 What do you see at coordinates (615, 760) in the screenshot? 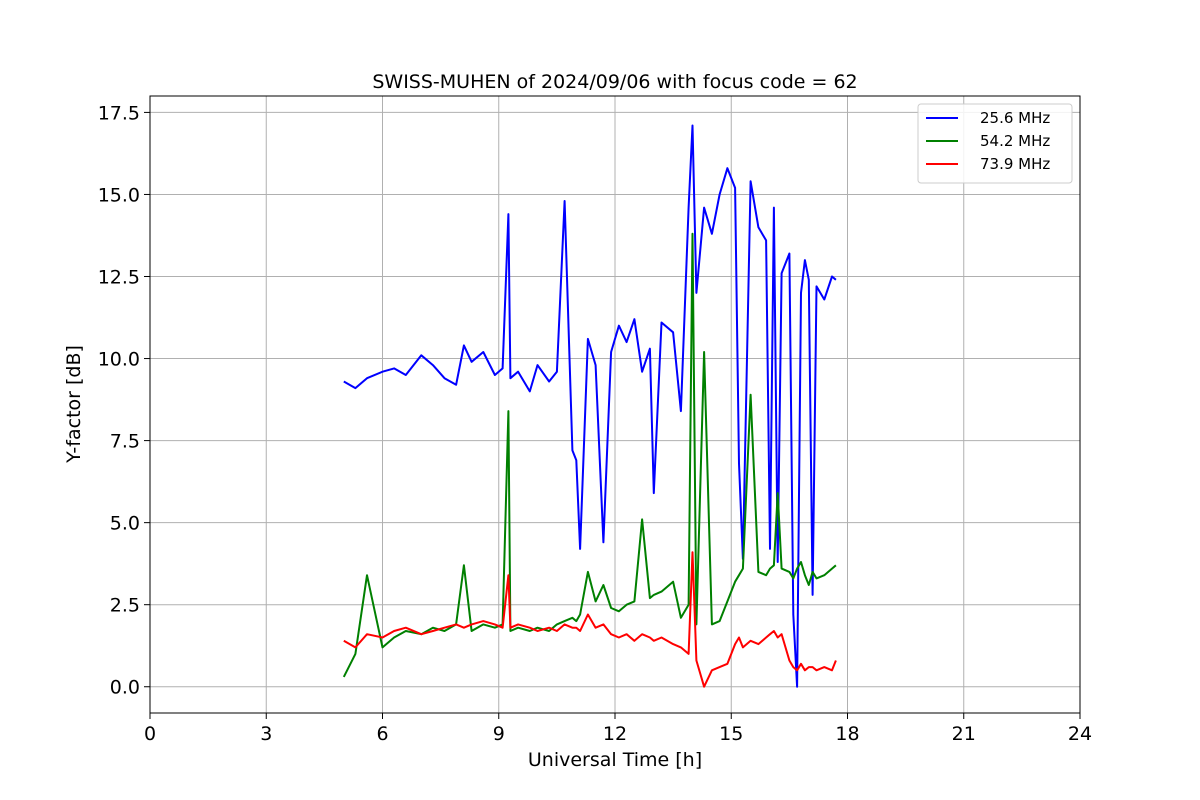
I see `x-axis-label: Universal Time [h]` at bounding box center [615, 760].